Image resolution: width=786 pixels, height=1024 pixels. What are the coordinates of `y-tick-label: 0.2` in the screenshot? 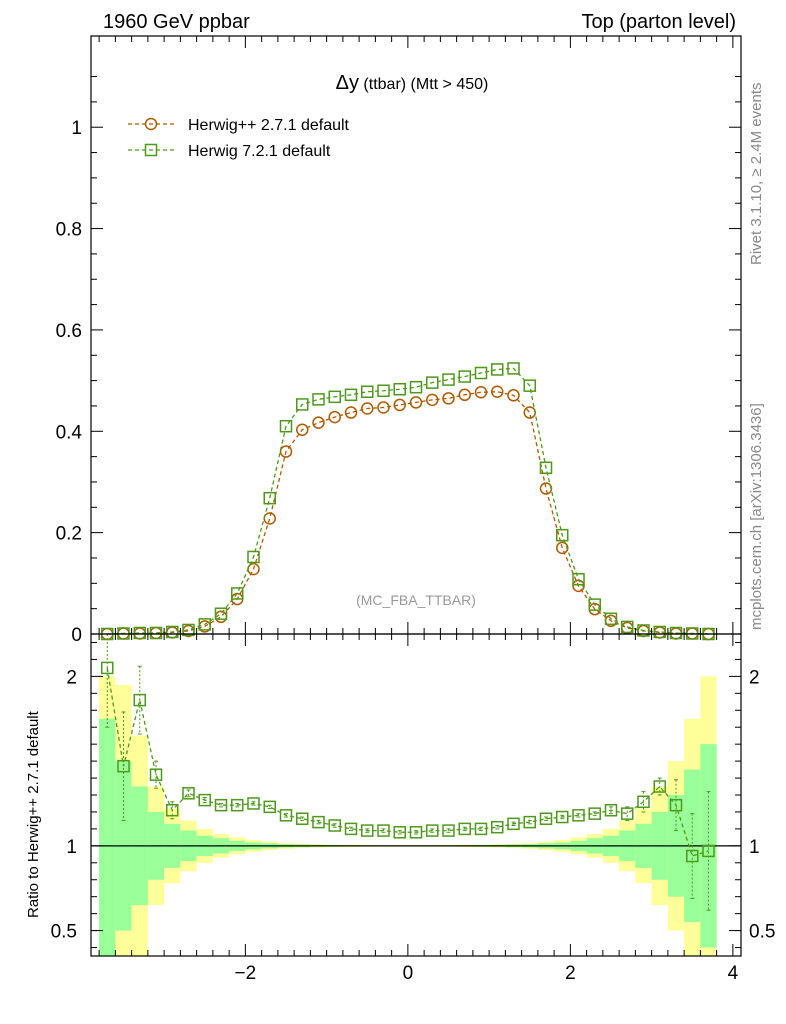 It's located at (69, 534).